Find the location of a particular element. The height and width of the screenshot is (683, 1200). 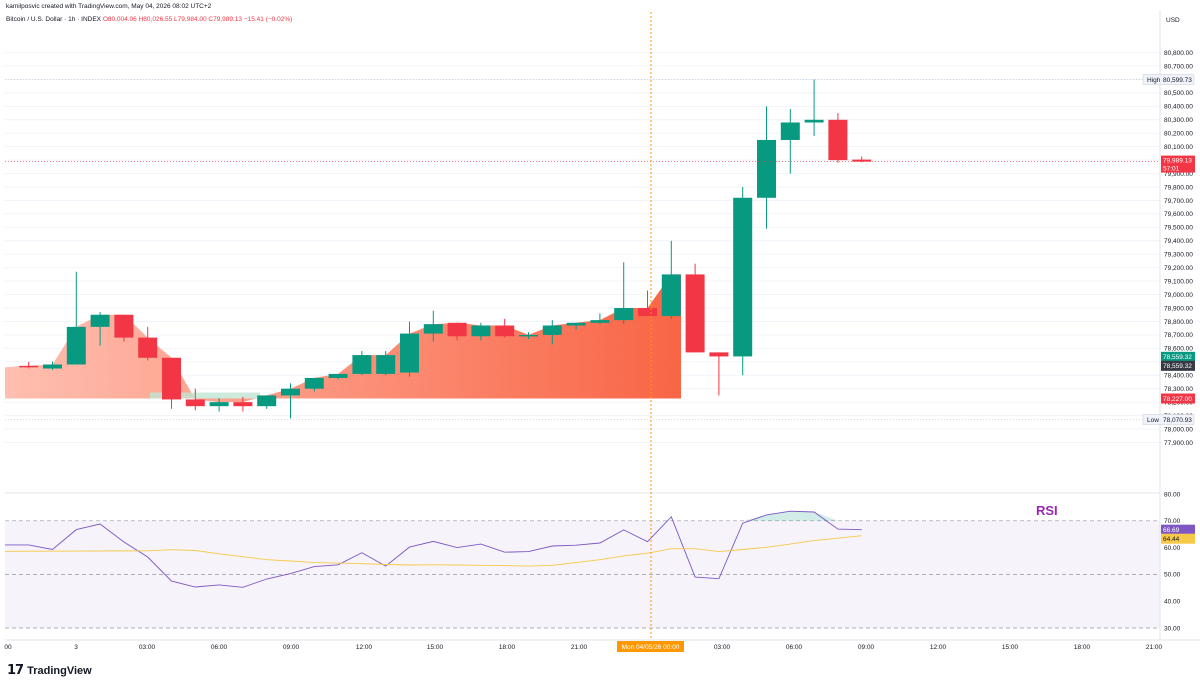

price-tick-label: 80,500.00 is located at coordinates (1178, 93).